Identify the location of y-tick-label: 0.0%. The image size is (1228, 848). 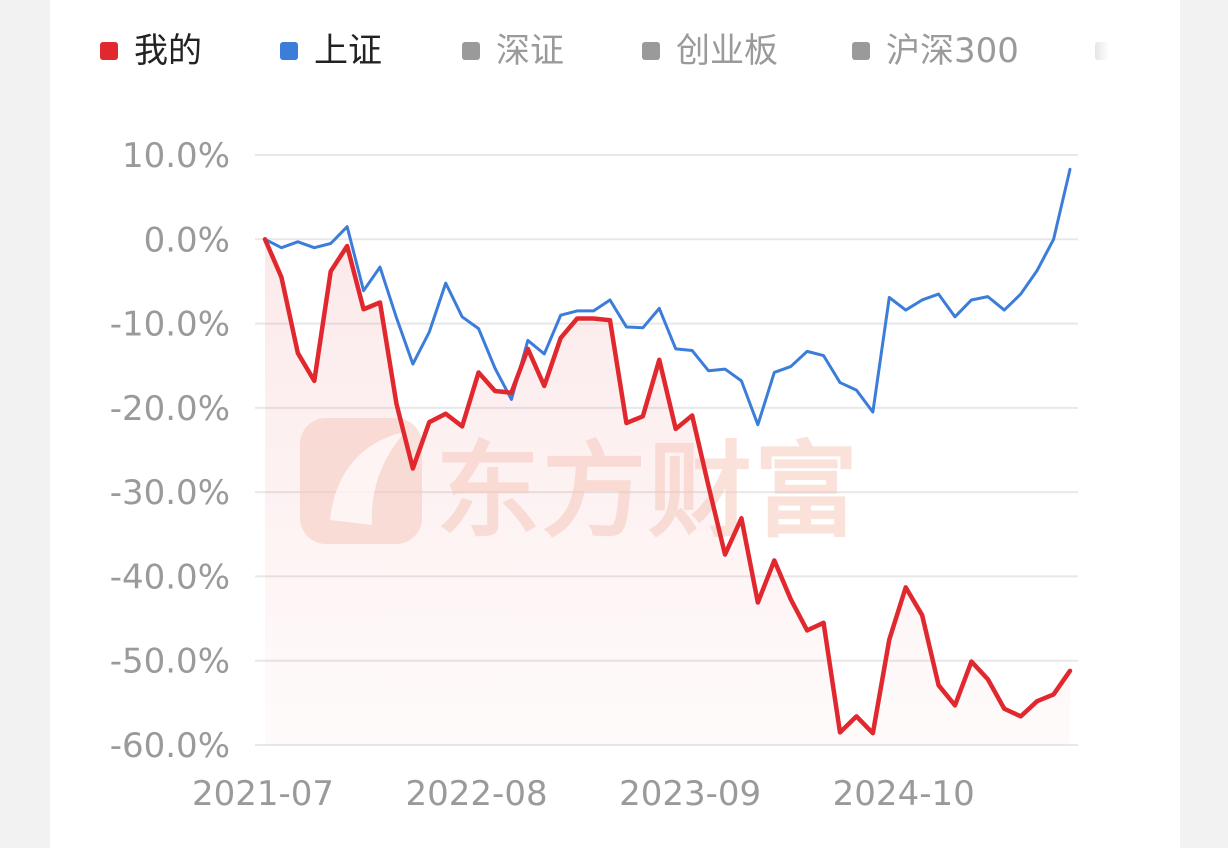
(187, 240).